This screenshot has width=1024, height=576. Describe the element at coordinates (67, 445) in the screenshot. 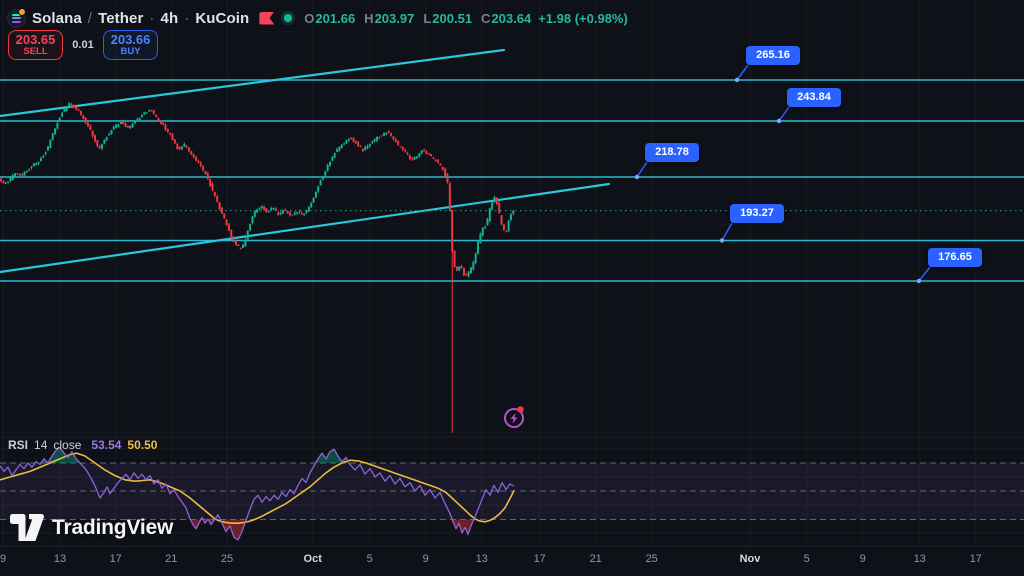

I see `rsi-source: close` at that location.